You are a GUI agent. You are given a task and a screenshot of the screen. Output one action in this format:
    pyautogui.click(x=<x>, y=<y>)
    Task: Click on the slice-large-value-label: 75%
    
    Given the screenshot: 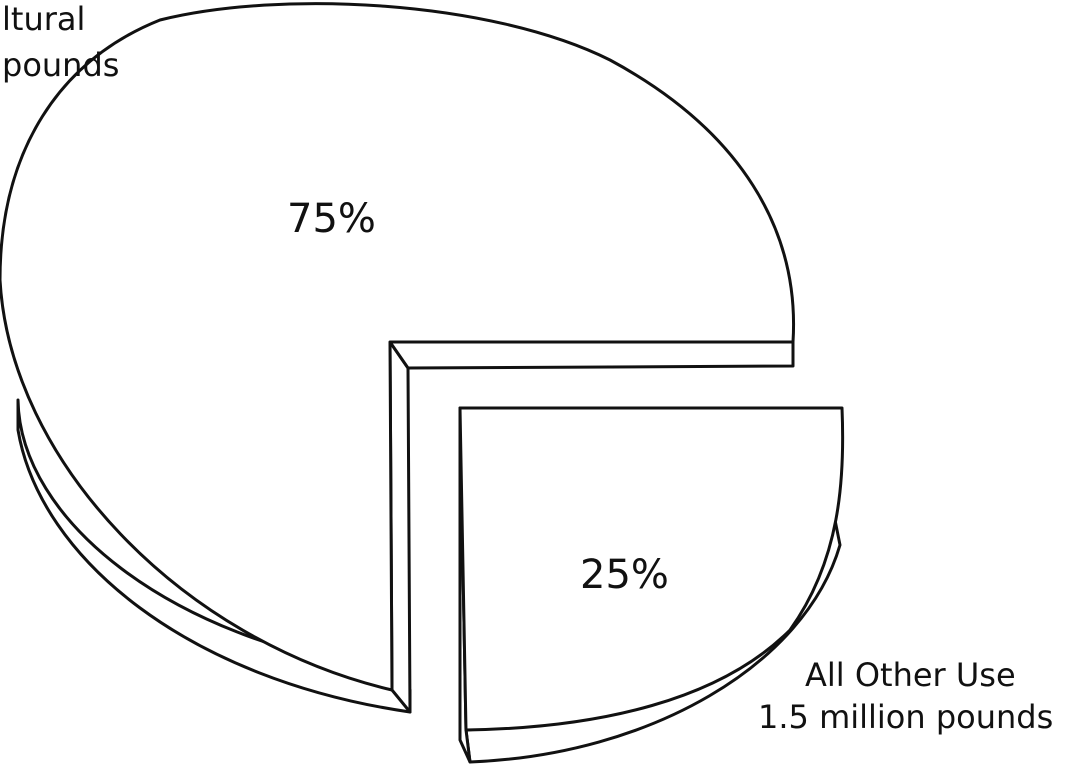 What is the action you would take?
    pyautogui.click(x=331, y=219)
    